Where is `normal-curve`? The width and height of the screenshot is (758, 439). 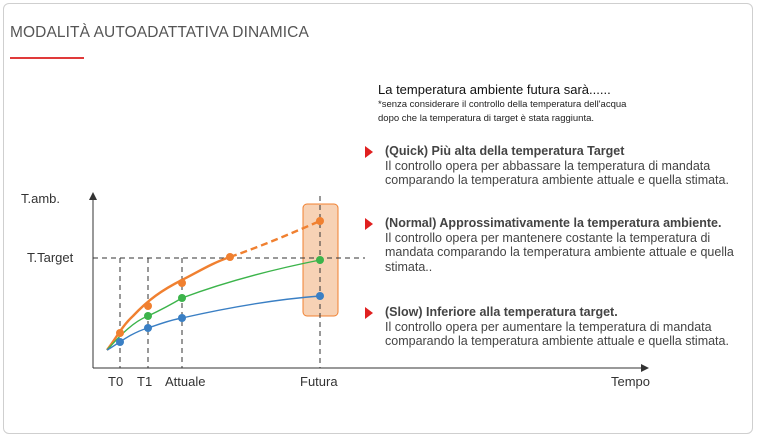
normal-curve is located at coordinates (213, 305).